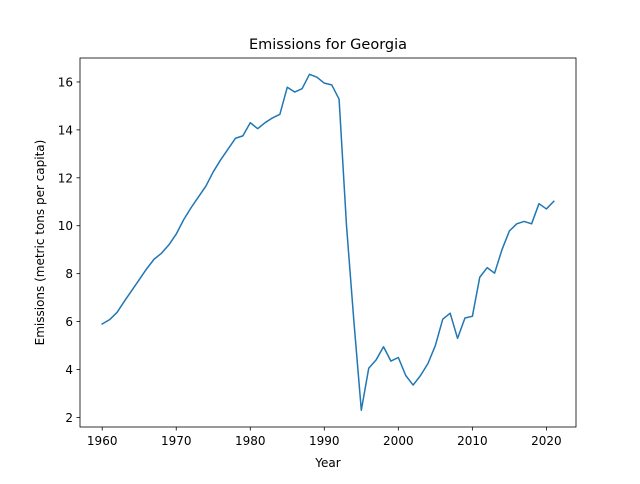 The image size is (640, 484). Describe the element at coordinates (69, 370) in the screenshot. I see `y-tick-label: 4` at that location.